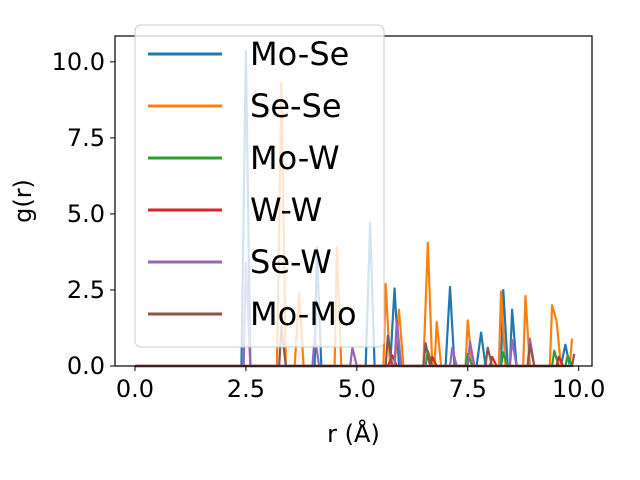 The width and height of the screenshot is (640, 480). I want to click on legend-label: Se-W, so click(291, 262).